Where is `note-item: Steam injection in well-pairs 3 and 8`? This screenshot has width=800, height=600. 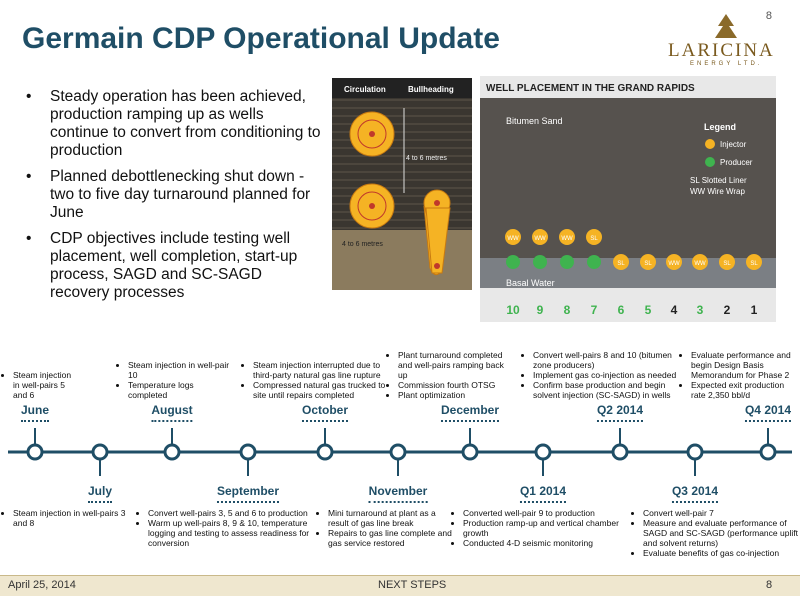 note-item: Steam injection in well-pairs 3 and 8 is located at coordinates (74, 518).